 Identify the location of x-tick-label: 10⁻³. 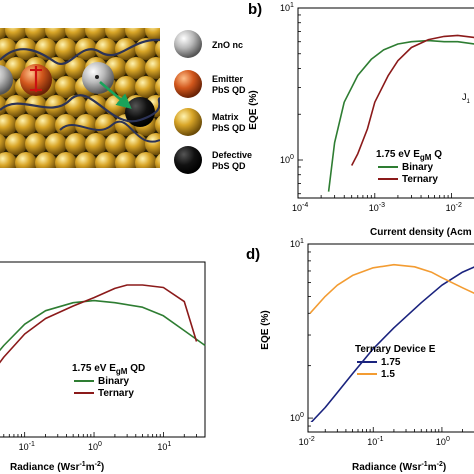
(377, 207).